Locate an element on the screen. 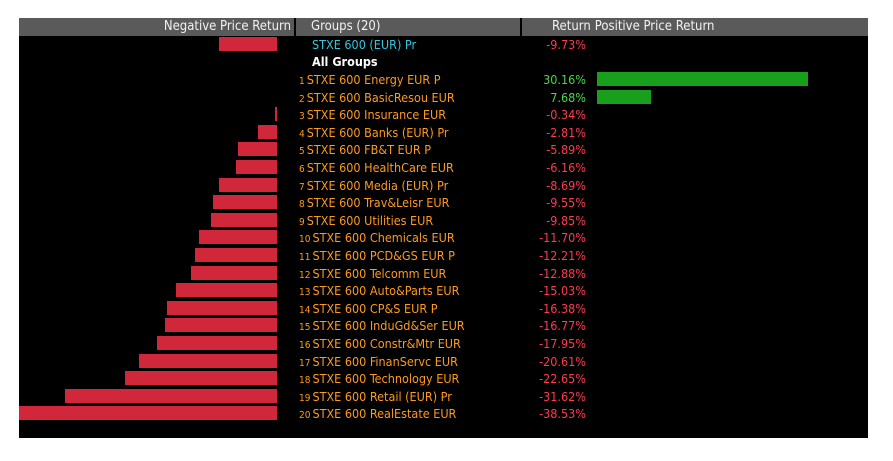 This screenshot has height=461, width=893. sector-row: 18 STXE 600 Technology EUR -22.65% is located at coordinates (443, 378).